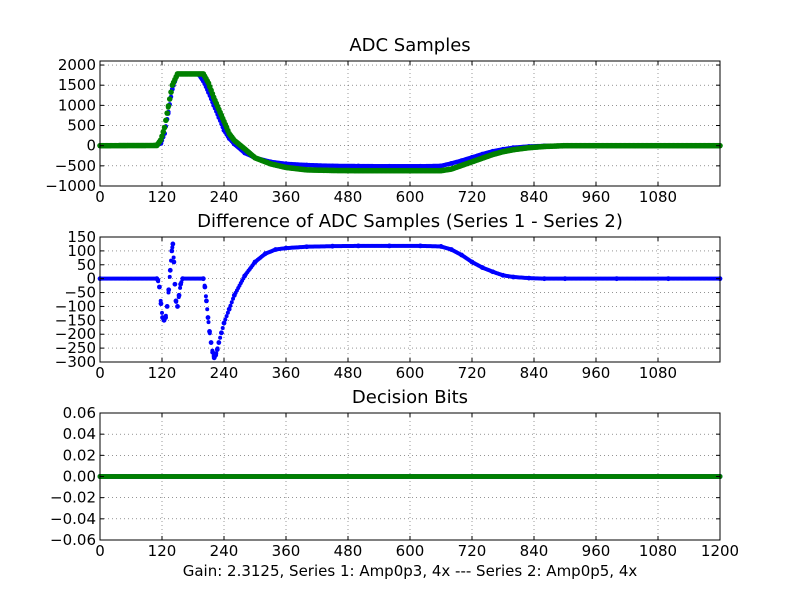 The height and width of the screenshot is (600, 800). I want to click on y-tick-label: 0, so click(91, 279).